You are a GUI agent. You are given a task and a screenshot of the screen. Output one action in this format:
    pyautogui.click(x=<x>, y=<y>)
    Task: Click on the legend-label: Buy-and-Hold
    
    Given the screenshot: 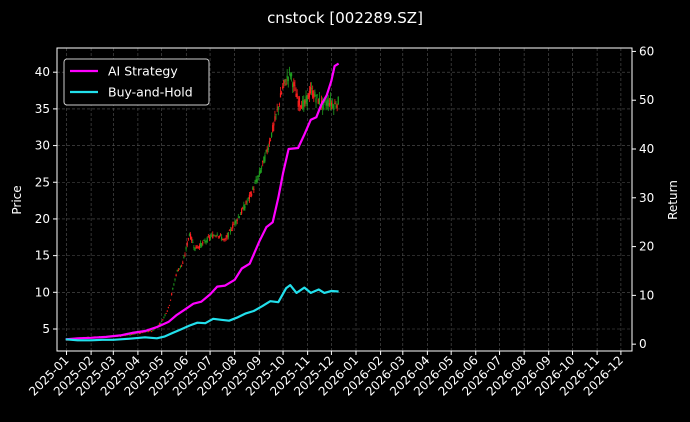 What is the action you would take?
    pyautogui.click(x=150, y=92)
    